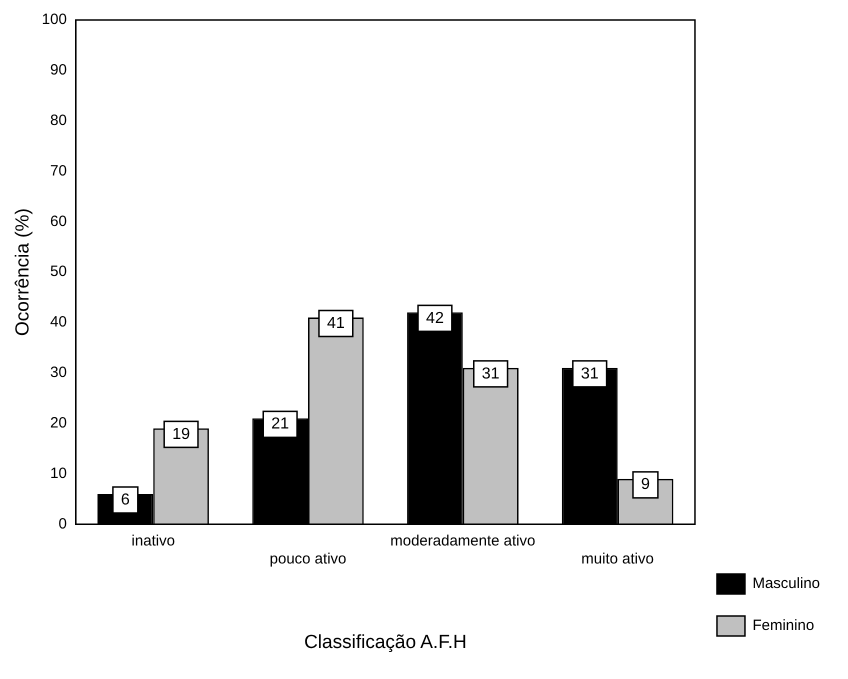  What do you see at coordinates (125, 499) in the screenshot?
I see `data-label: 6` at bounding box center [125, 499].